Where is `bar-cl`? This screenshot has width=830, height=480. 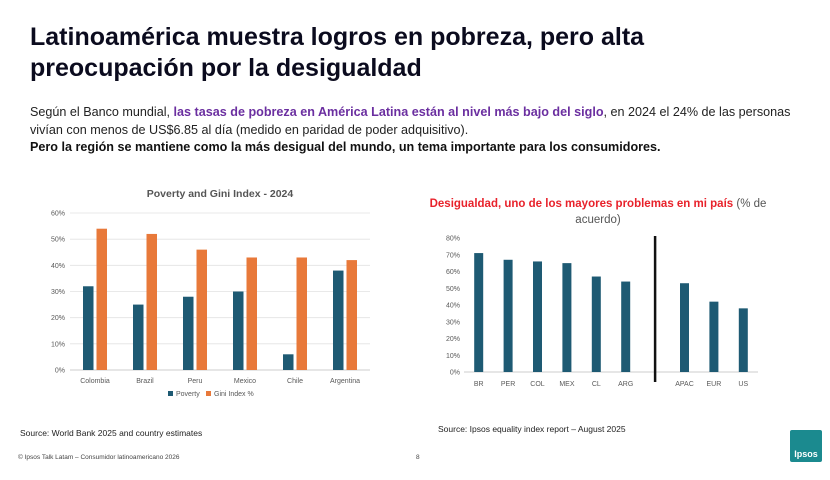
bar-cl is located at coordinates (596, 324).